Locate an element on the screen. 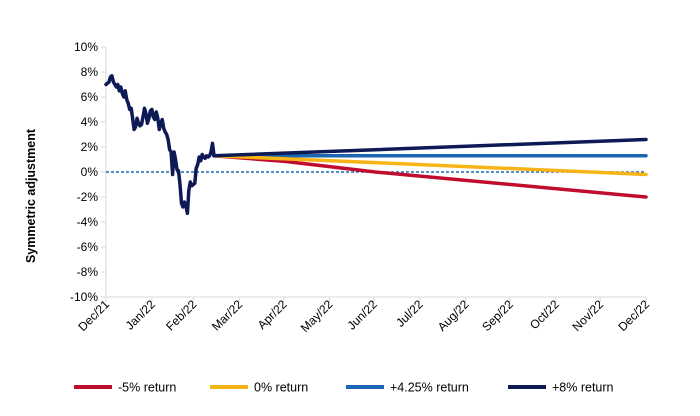 The image size is (700, 416). legend-label: +4.25% return is located at coordinates (429, 388).